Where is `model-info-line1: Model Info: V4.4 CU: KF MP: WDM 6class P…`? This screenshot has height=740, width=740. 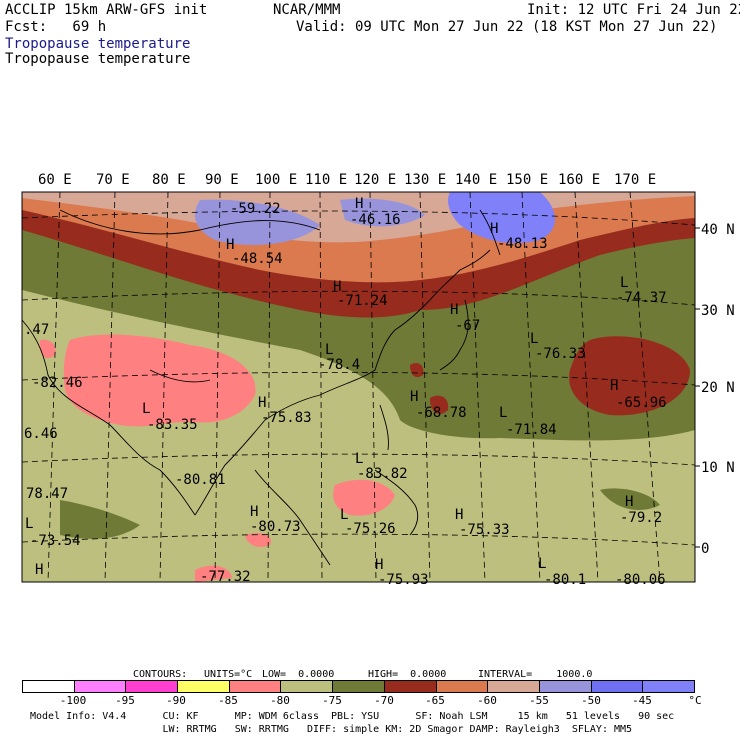 model-info-line1: Model Info: V4.4 CU: KF MP: WDM 6class P… is located at coordinates (352, 716).